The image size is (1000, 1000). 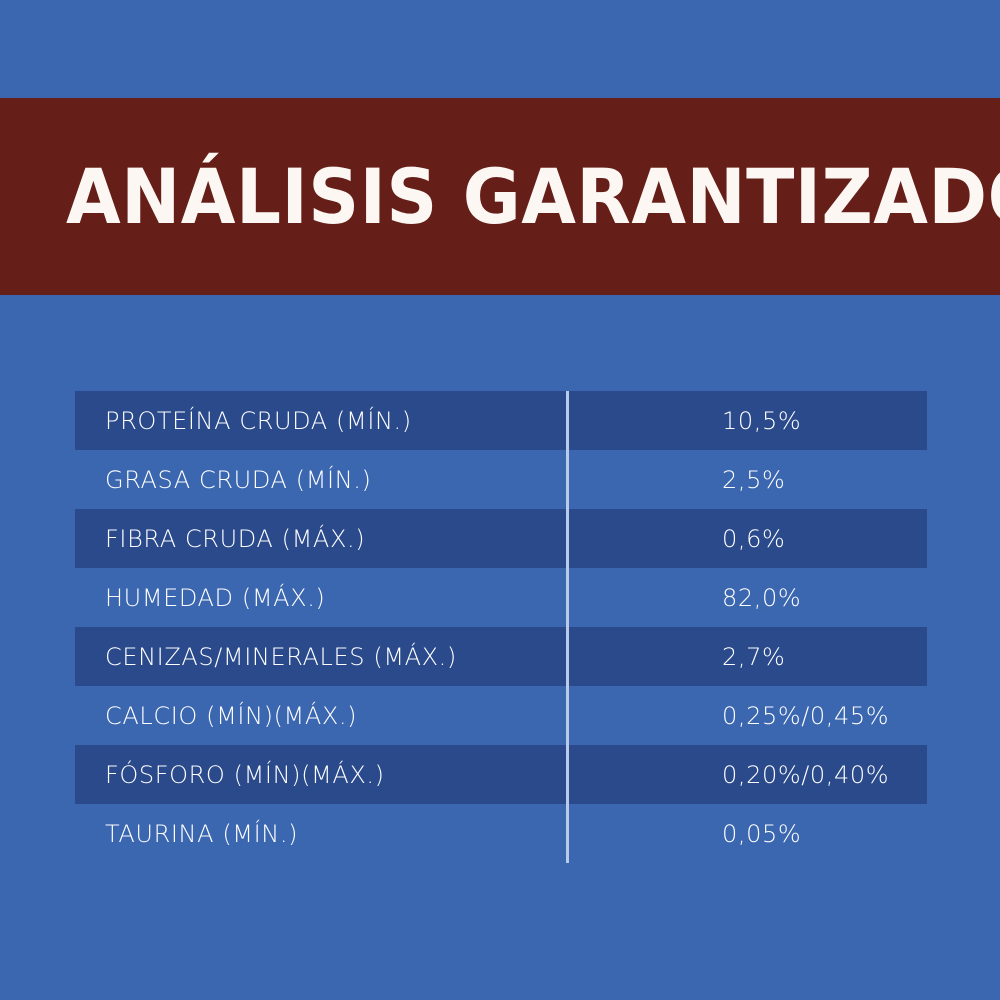 What do you see at coordinates (754, 656) in the screenshot?
I see `nutrient-value: 2,7%` at bounding box center [754, 656].